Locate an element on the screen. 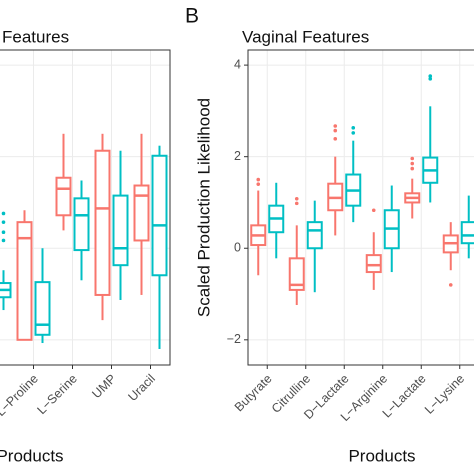 This screenshot has height=474, width=474. y-axis-label: Scaled Production Likelihood is located at coordinates (203, 207).